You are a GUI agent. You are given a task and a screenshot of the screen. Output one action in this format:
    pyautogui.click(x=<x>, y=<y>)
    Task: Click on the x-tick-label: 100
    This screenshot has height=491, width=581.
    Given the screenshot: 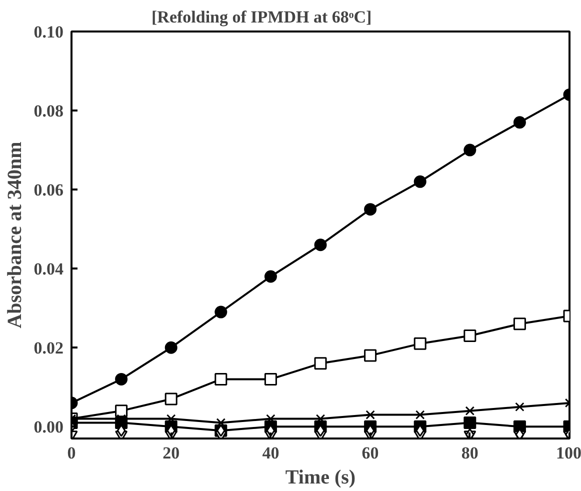 What is the action you would take?
    pyautogui.click(x=568, y=453)
    